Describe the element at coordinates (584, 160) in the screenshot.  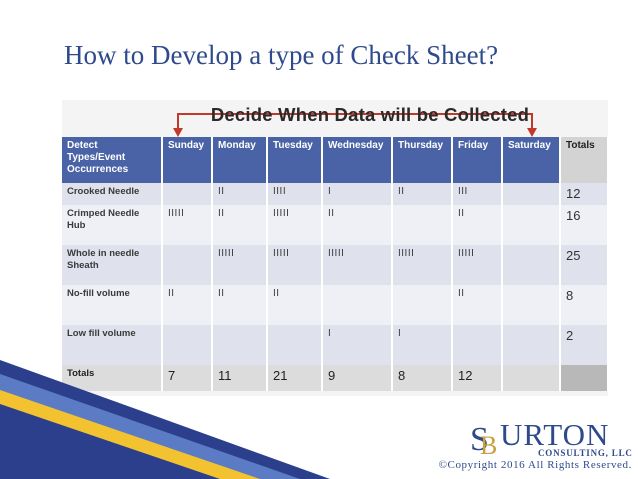
I see `header-cell-totals: Totals` at that location.